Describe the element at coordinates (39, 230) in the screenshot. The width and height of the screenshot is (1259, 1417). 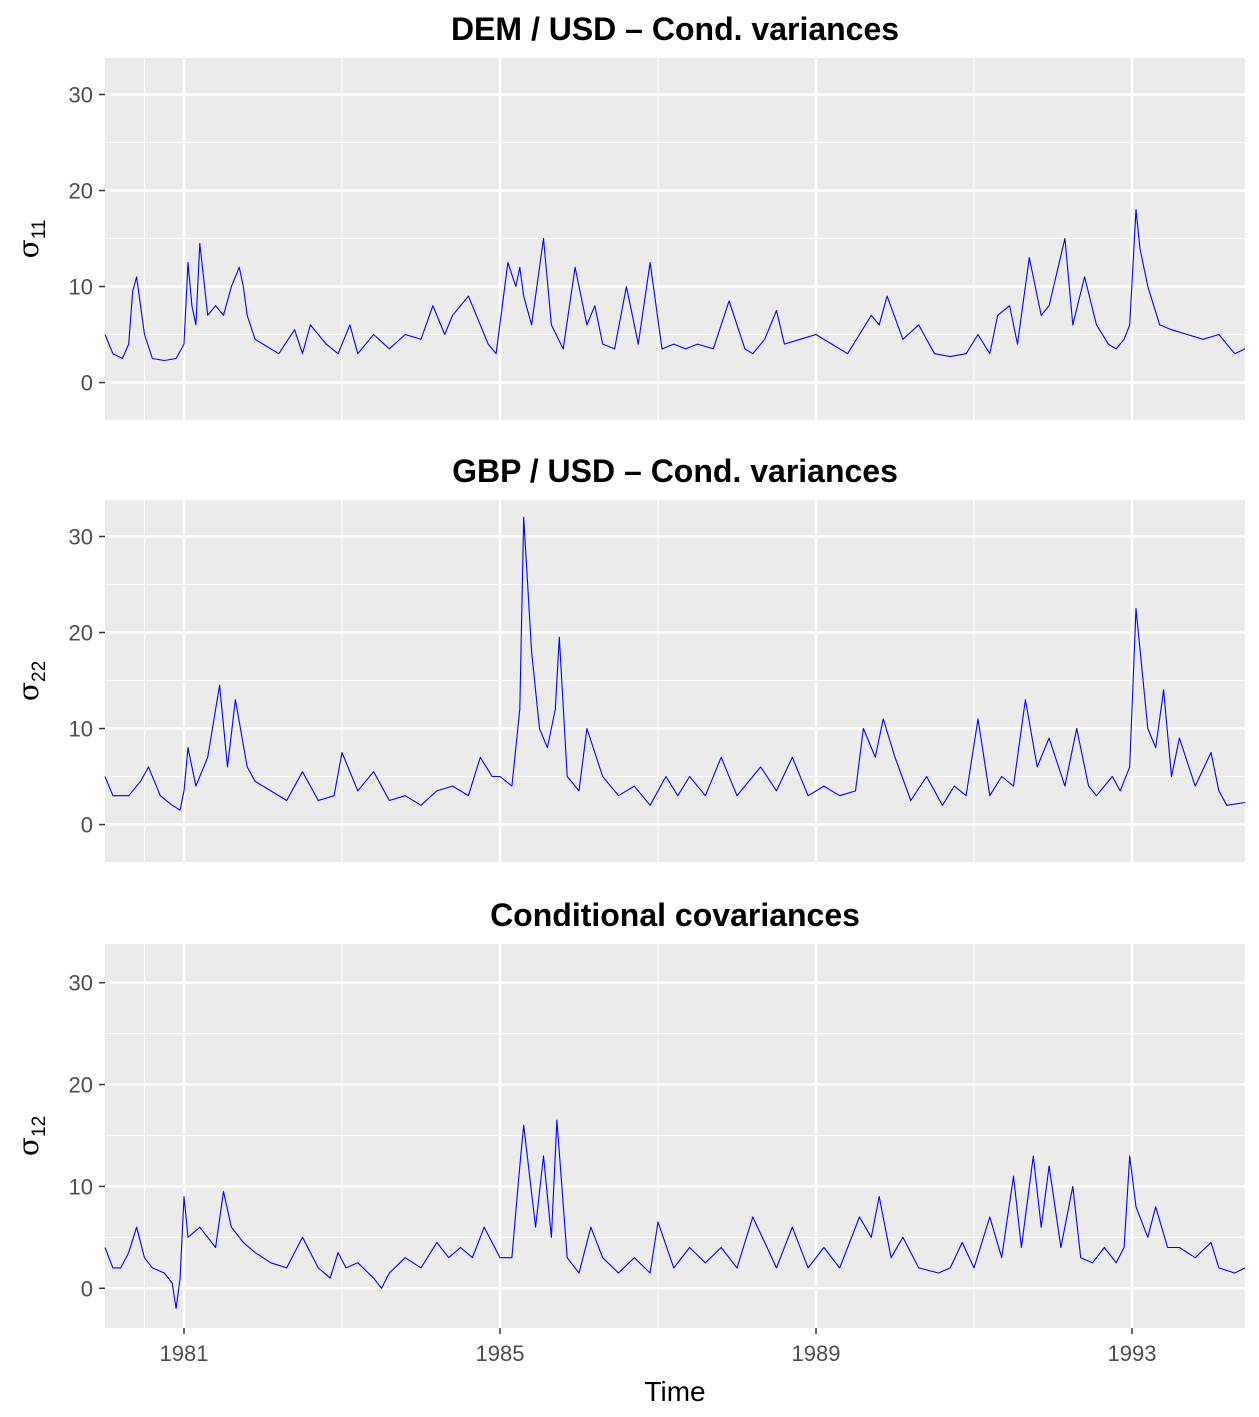
I see `y-axis-subscript: 11` at that location.